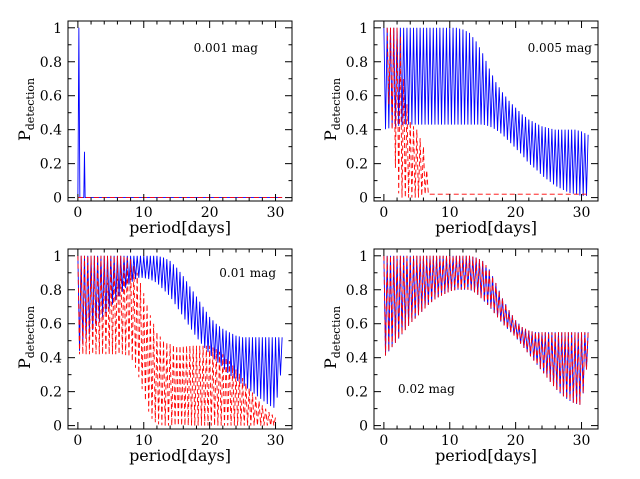 This screenshot has height=479, width=640. What do you see at coordinates (560, 48) in the screenshot?
I see `magnitude-annotation: 0.005 mag` at bounding box center [560, 48].